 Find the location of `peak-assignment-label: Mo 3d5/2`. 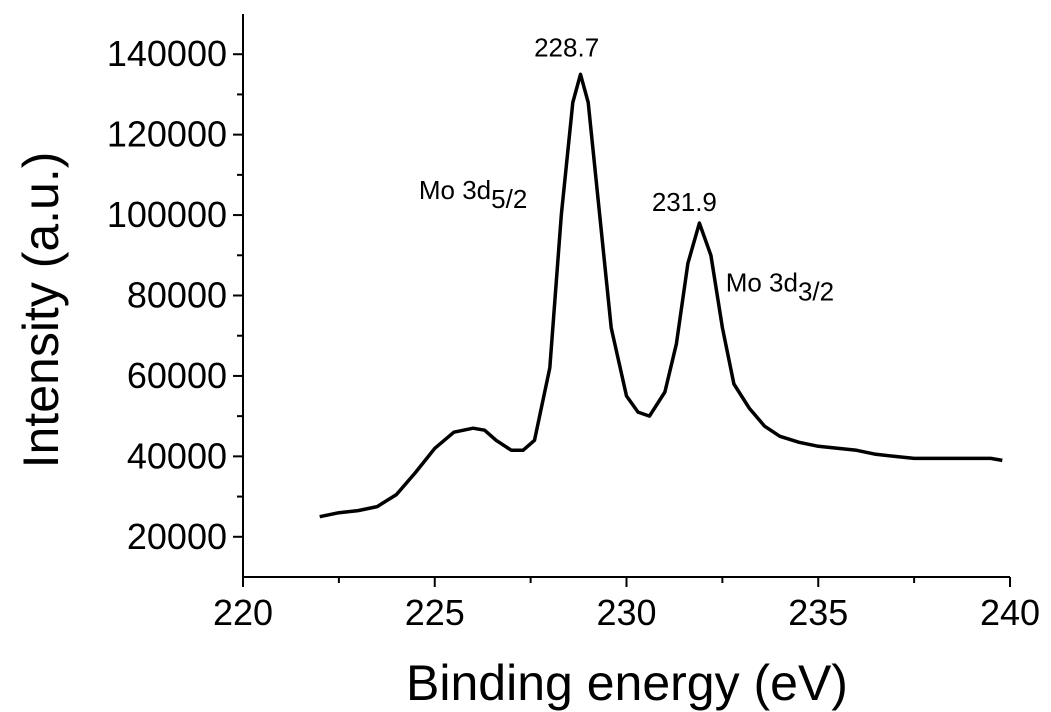

peak-assignment-label: Mo 3d5/2 is located at coordinates (473, 194).